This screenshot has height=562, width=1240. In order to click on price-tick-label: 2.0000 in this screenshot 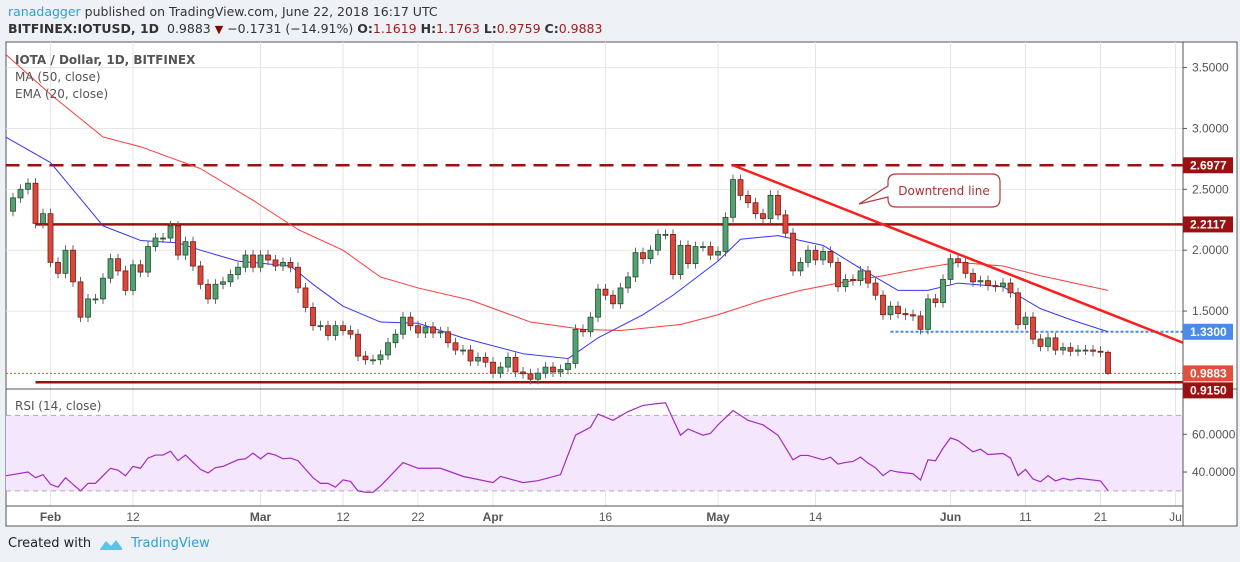, I will do `click(1210, 250)`.